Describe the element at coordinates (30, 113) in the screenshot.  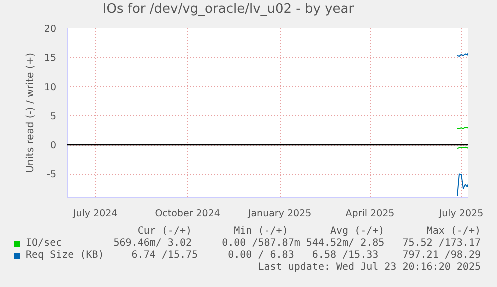
I see `y-axis-title: Units read (-) / write (+)` at that location.